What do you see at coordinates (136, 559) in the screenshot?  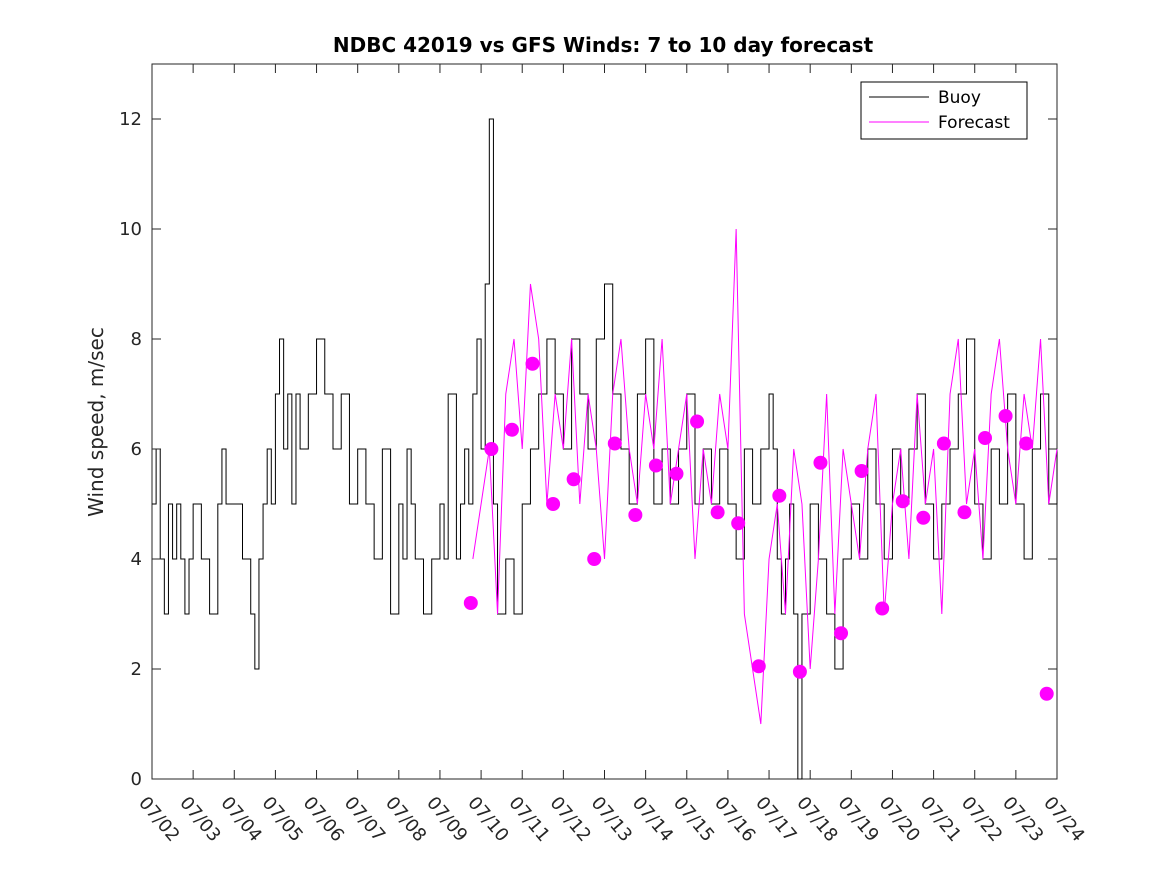 I see `y-tick-label: 4` at bounding box center [136, 559].